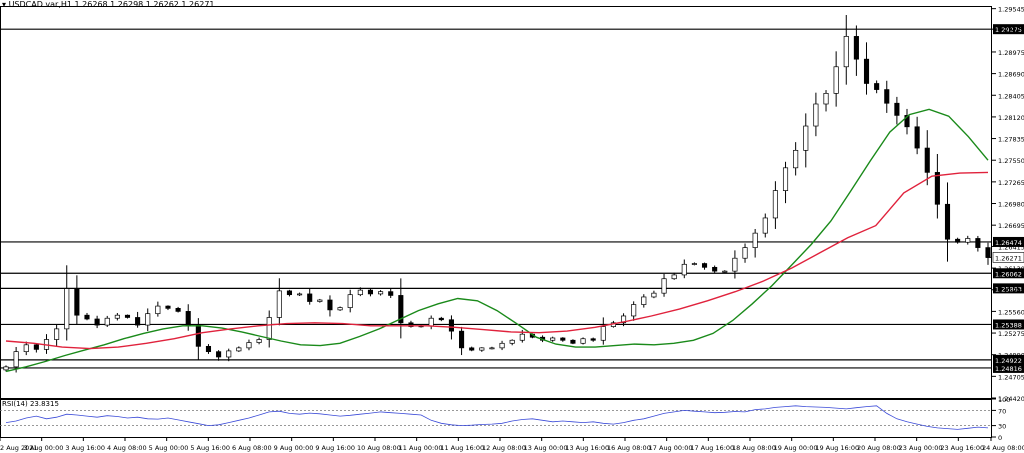 The width and height of the screenshot is (1024, 453). I want to click on rsi-tick-label: 100, so click(1004, 400).